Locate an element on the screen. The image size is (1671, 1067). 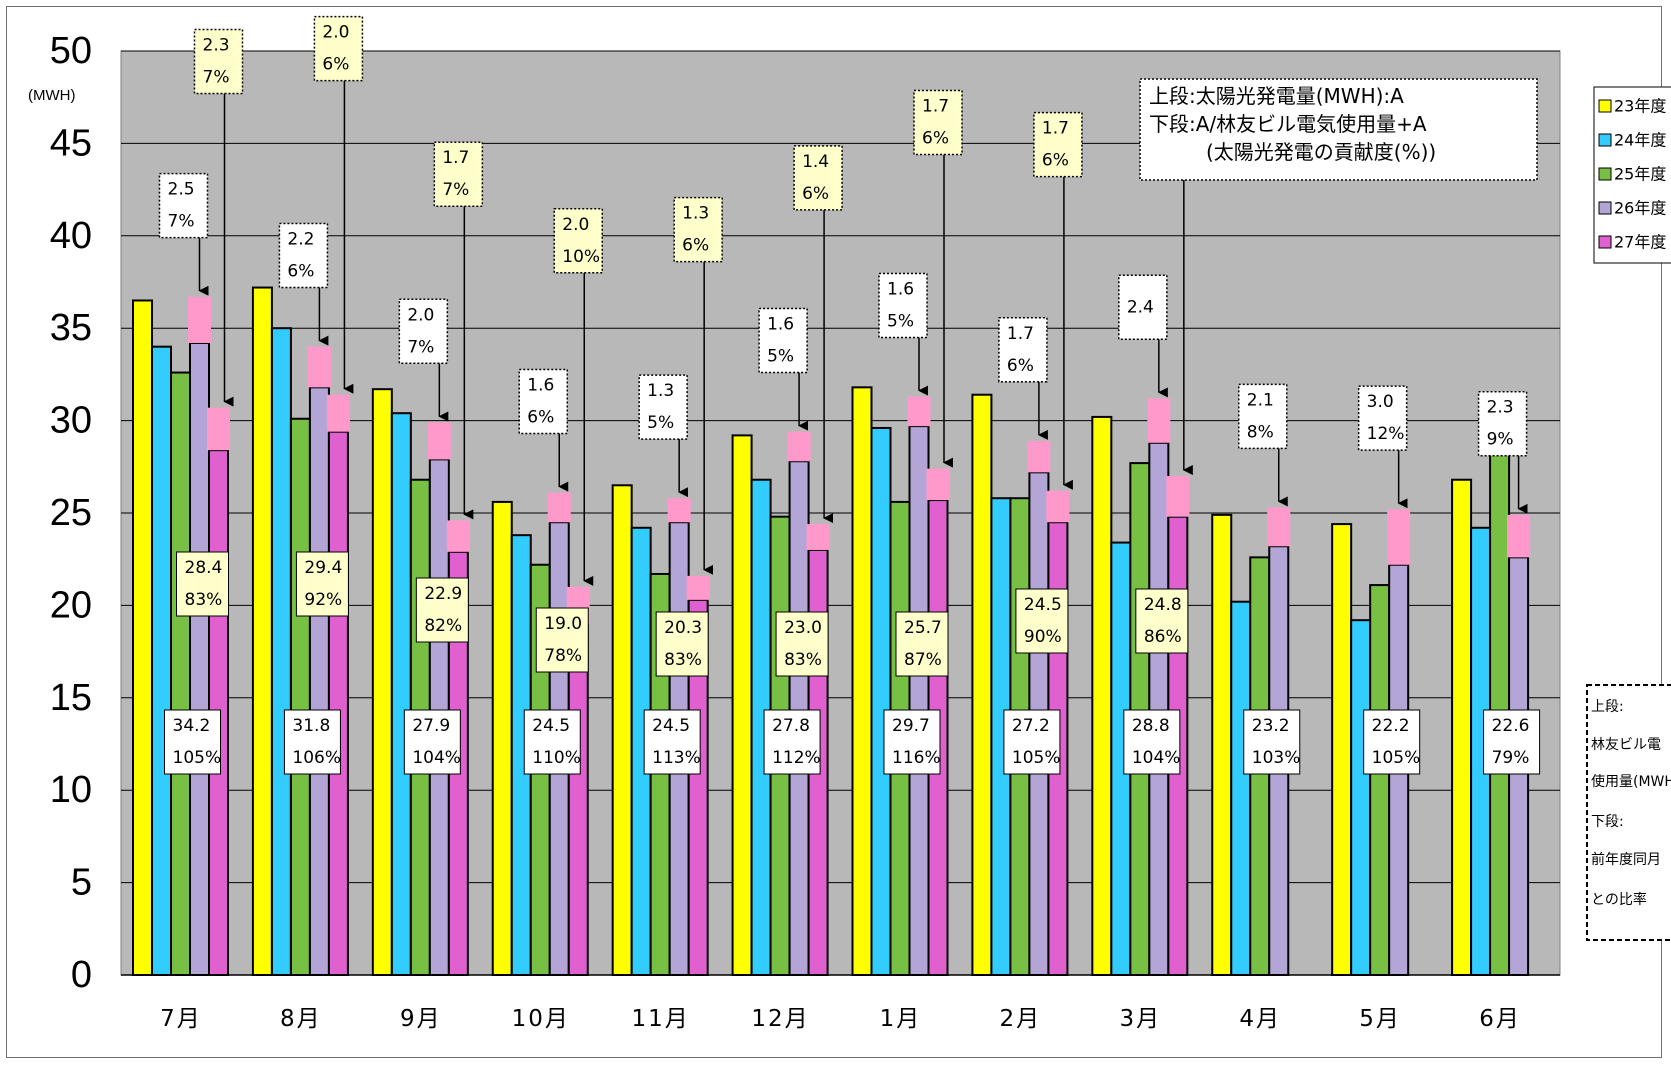
label-fy26-solar-1: 2.2 6% is located at coordinates (303, 255).